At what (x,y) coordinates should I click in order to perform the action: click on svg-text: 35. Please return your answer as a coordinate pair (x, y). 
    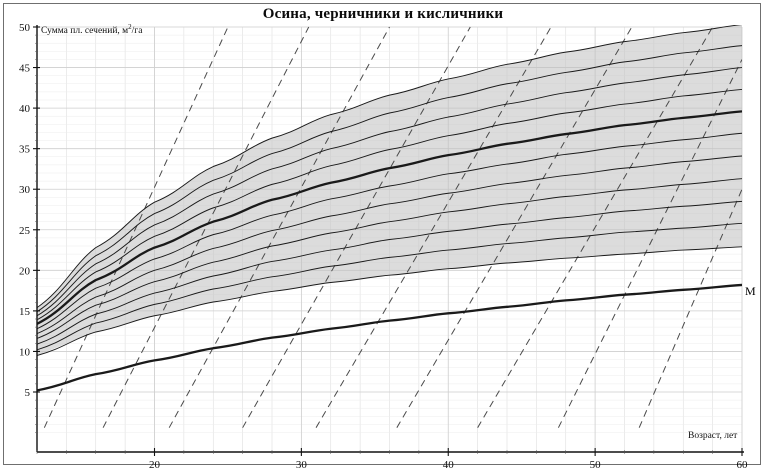
    Looking at the image, I should click on (25, 150).